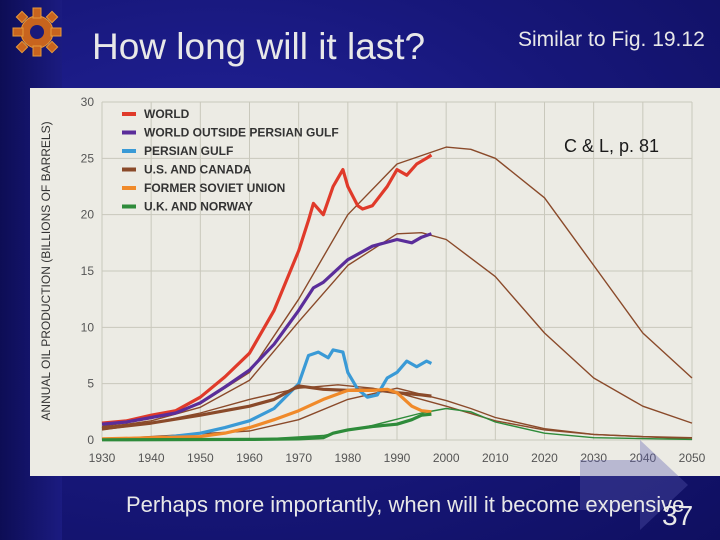 The height and width of the screenshot is (540, 720). I want to click on decorative-arrow-icon, so click(634, 485).